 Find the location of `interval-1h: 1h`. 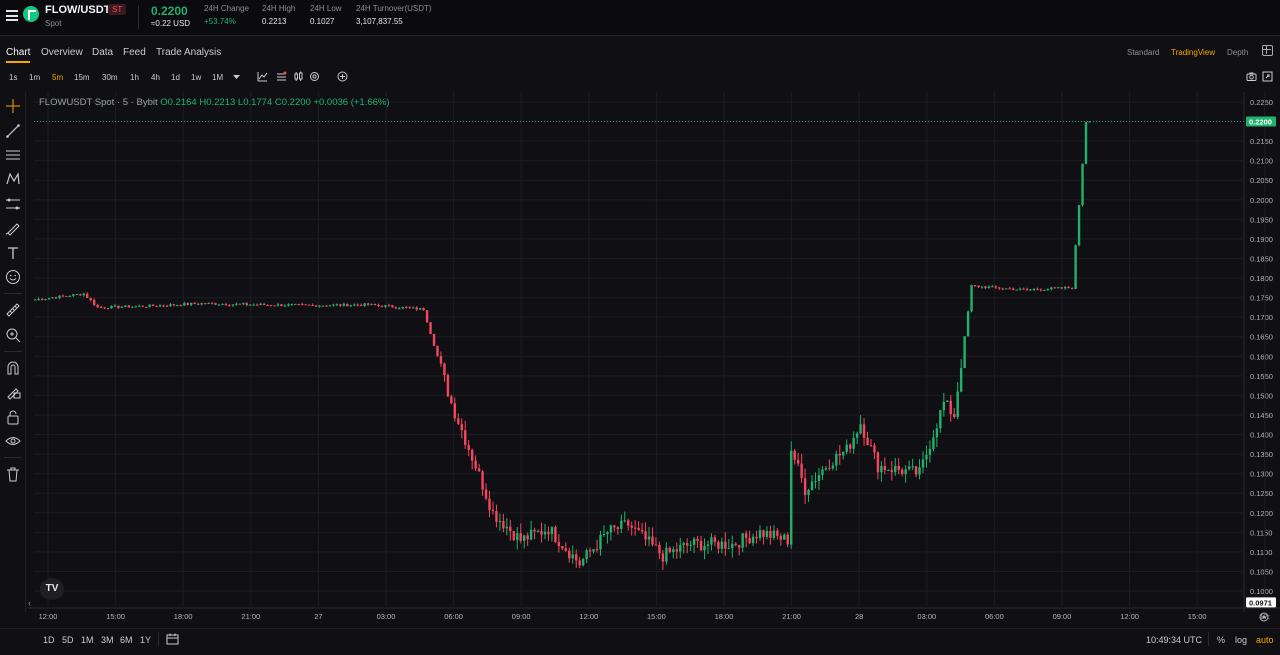

interval-1h: 1h is located at coordinates (134, 77).